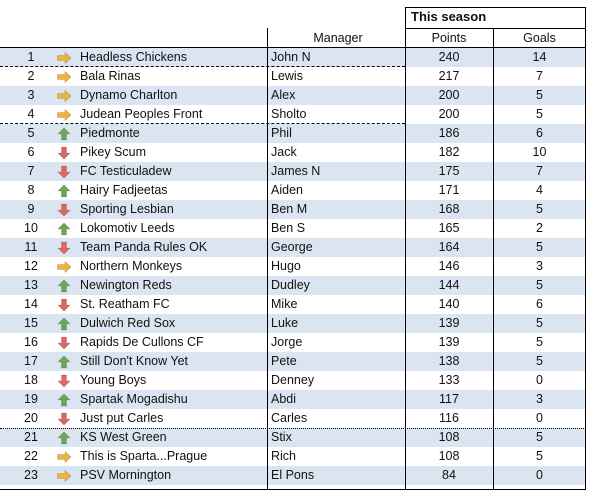 The image size is (590, 492). What do you see at coordinates (293, 342) in the screenshot?
I see `table-row: 16 Rapids De Cullons CF Jorge 139 5` at bounding box center [293, 342].